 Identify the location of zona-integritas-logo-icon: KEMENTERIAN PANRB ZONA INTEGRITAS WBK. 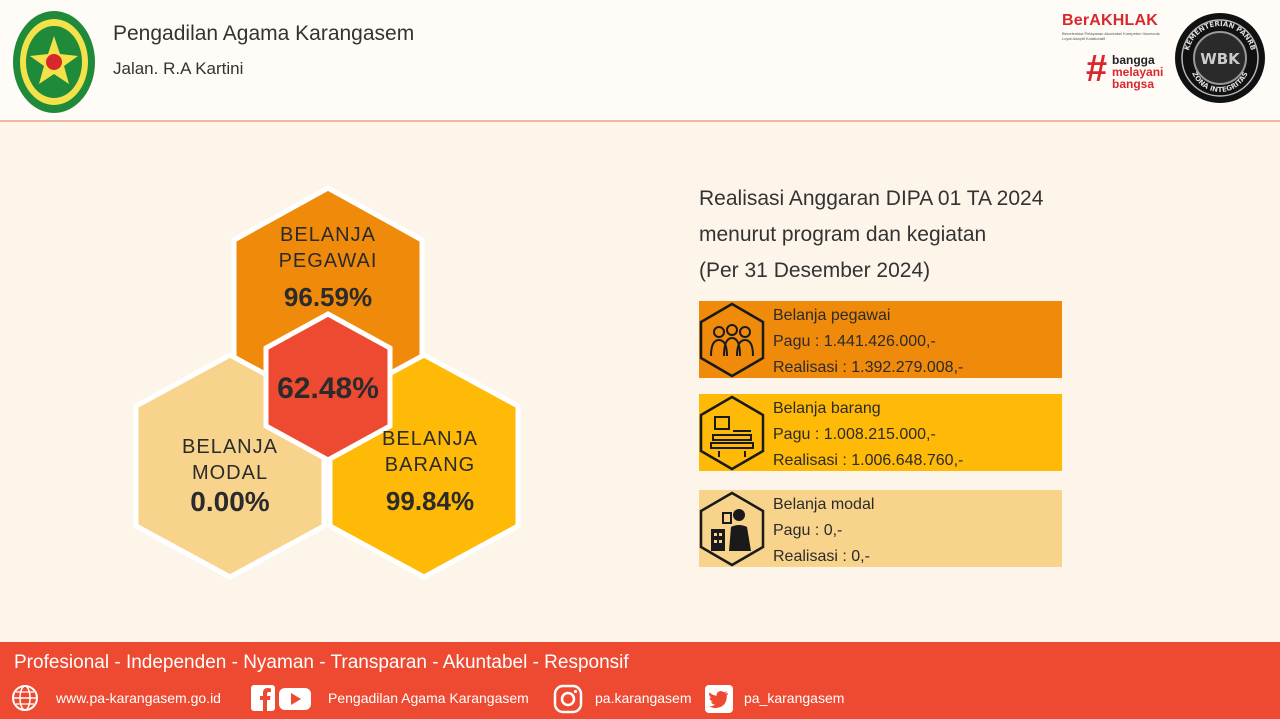
(1220, 58).